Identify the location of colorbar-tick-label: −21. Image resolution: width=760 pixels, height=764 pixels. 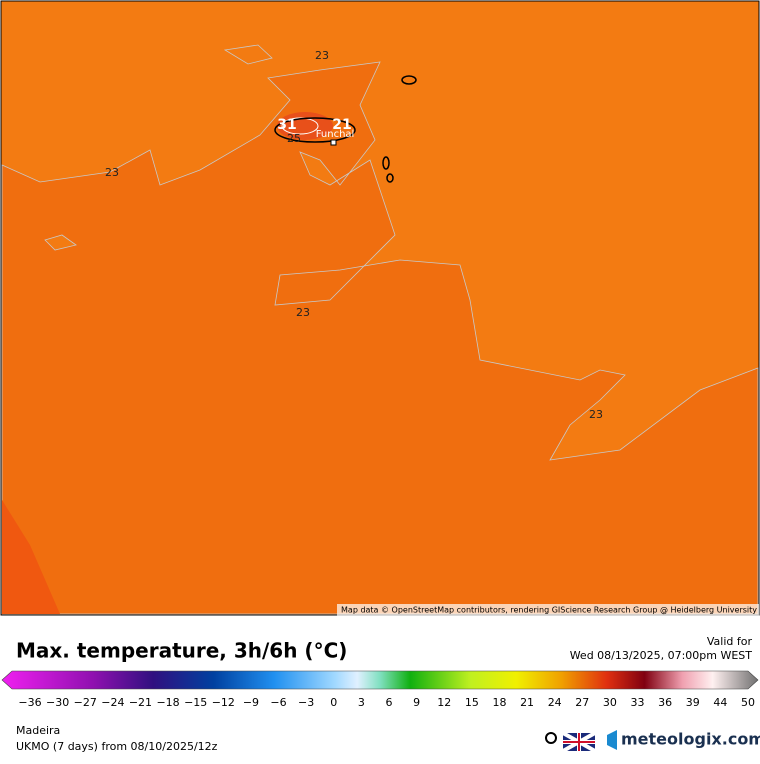
(140, 702).